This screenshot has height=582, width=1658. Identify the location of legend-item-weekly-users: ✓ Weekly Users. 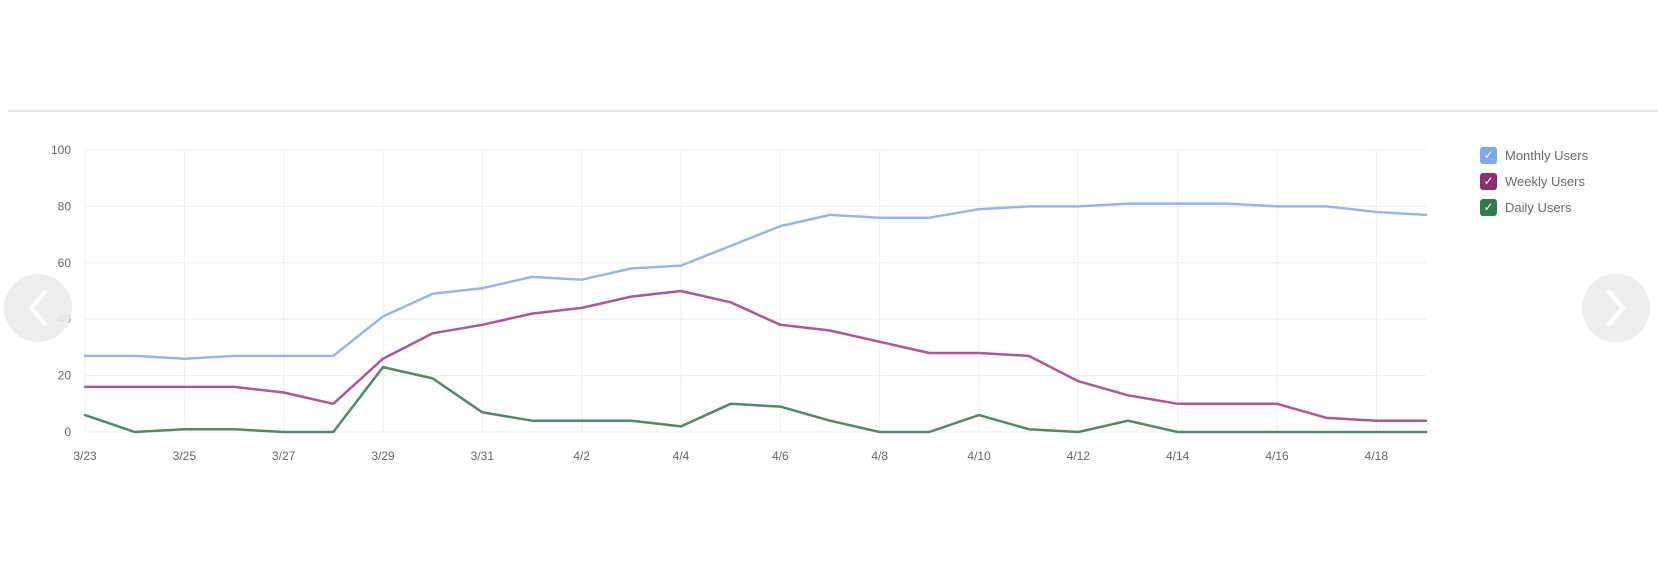
(1534, 181).